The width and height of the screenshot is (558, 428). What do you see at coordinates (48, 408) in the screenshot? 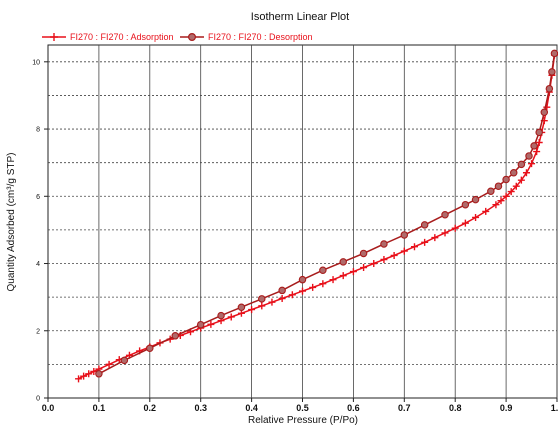
I see `x-tick-label: 0.0` at bounding box center [48, 408].